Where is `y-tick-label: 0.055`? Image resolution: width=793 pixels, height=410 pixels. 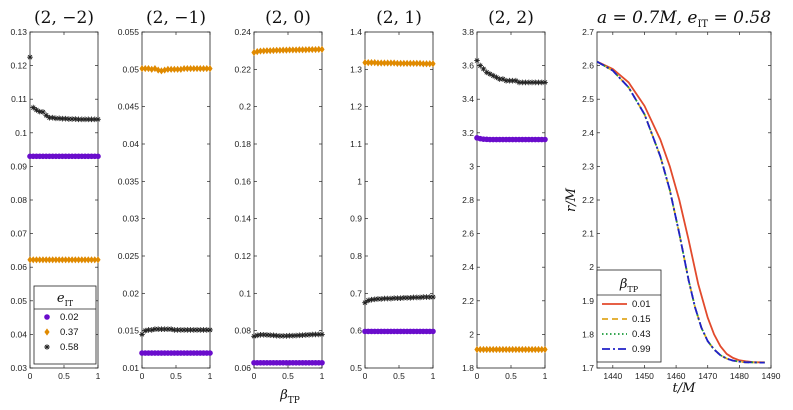 y-tick-label: 0.055 is located at coordinates (129, 32).